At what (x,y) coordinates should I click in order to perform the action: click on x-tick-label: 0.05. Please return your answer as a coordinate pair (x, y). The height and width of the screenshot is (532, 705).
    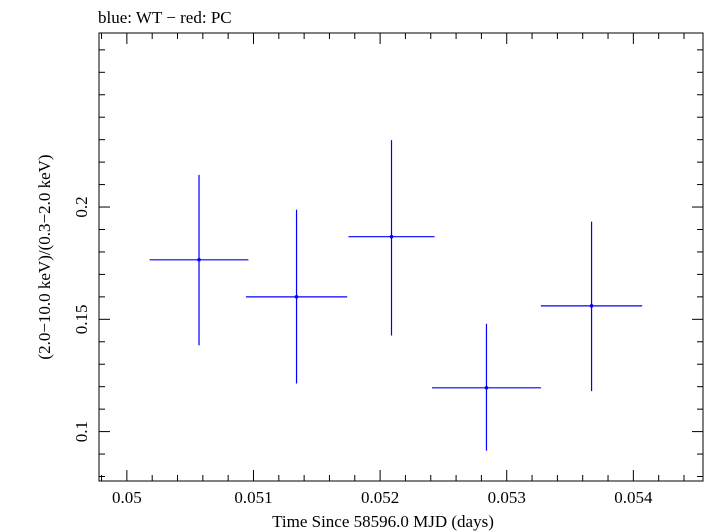
    Looking at the image, I should click on (127, 497).